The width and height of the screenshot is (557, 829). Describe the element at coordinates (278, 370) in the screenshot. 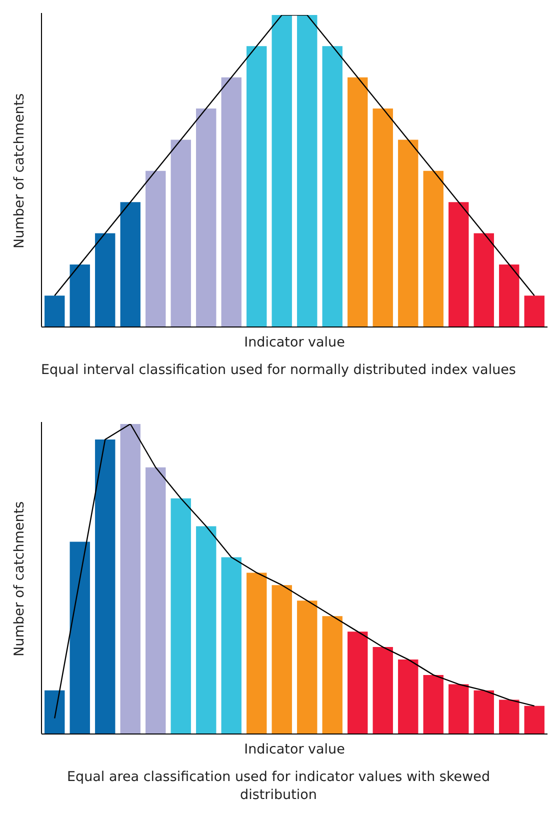

I see `text: Equal interval classification used for normally distributed index values` at that location.